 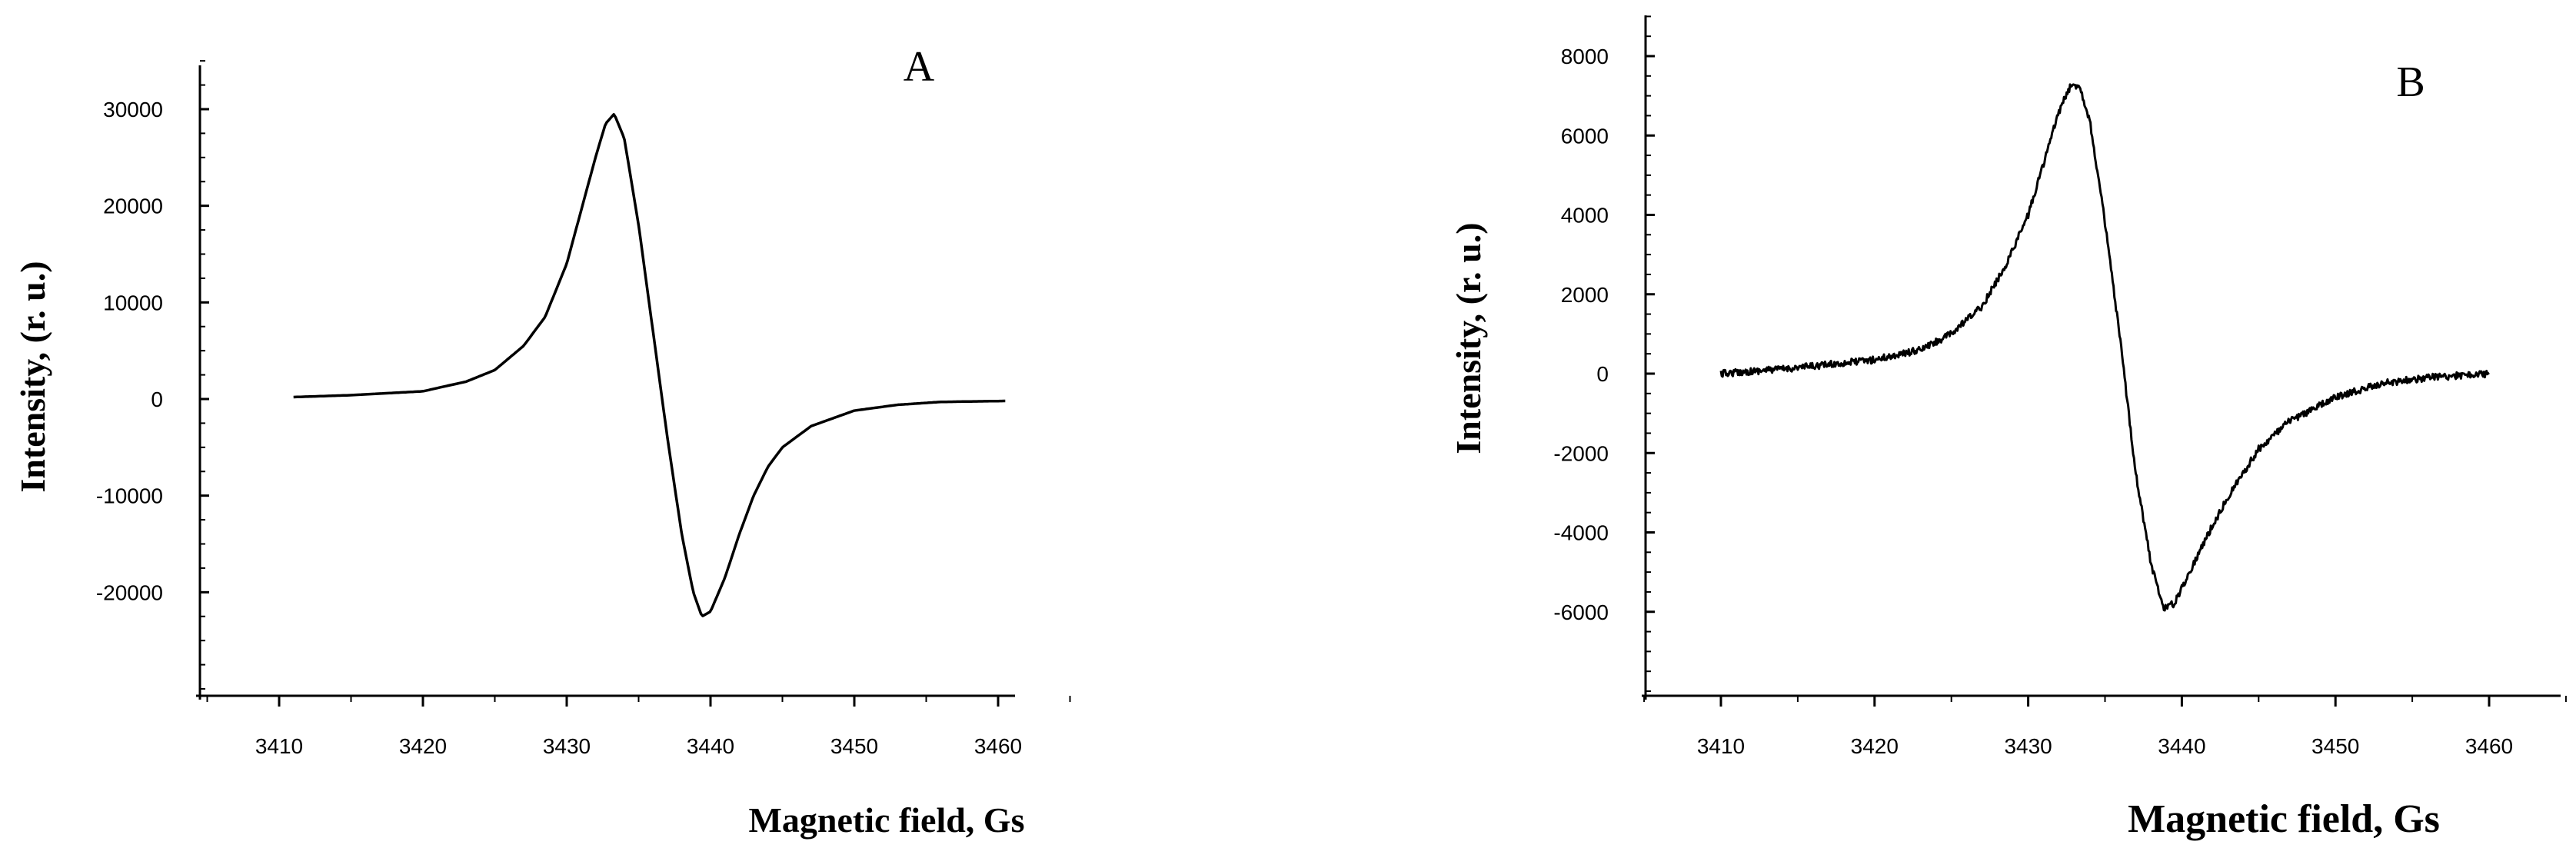 What do you see at coordinates (129, 592) in the screenshot?
I see `y-tick-label-a: -20000` at bounding box center [129, 592].